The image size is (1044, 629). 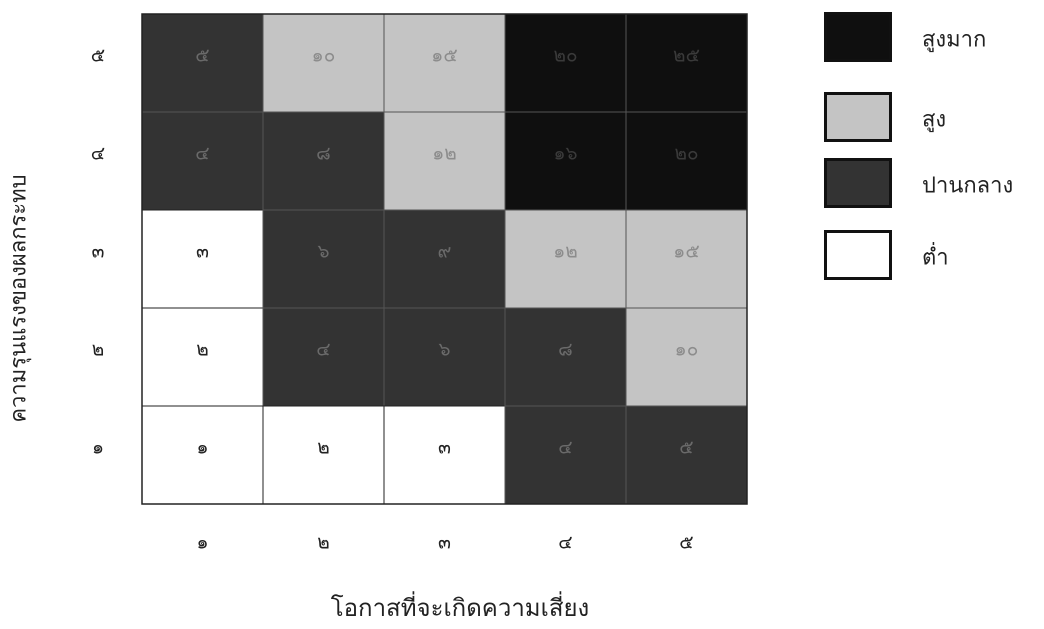 I want to click on matrix-cell-r1-c5, so click(x=686, y=455).